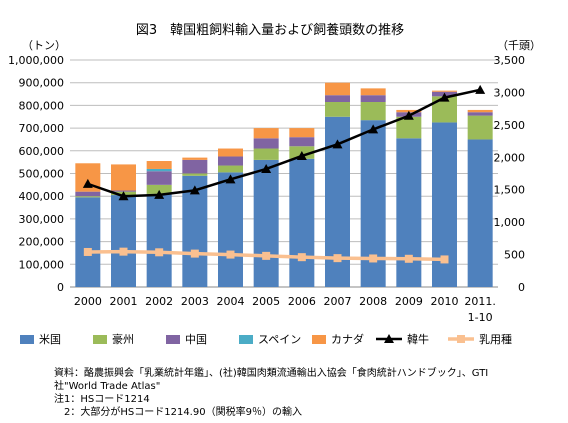  I want to click on legend-label: カナダ, so click(347, 339).